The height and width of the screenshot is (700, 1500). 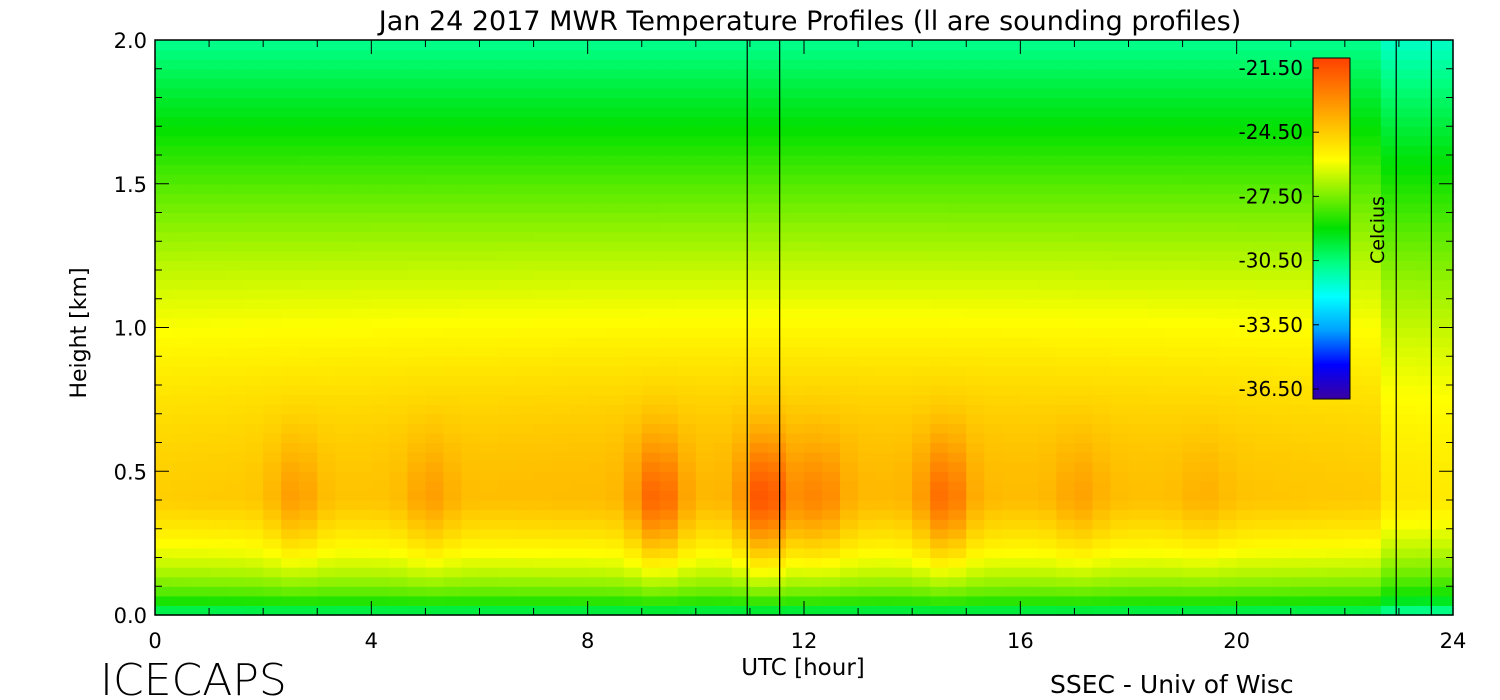 What do you see at coordinates (130, 41) in the screenshot?
I see `y-tick-label: 2.0` at bounding box center [130, 41].